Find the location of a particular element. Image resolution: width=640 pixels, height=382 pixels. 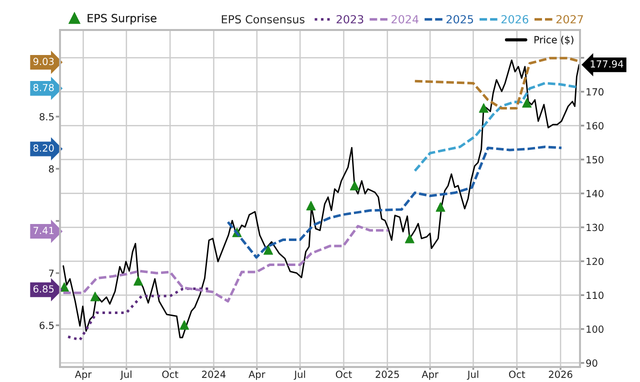

y-tick-label: 9.03 is located at coordinates (43, 62).